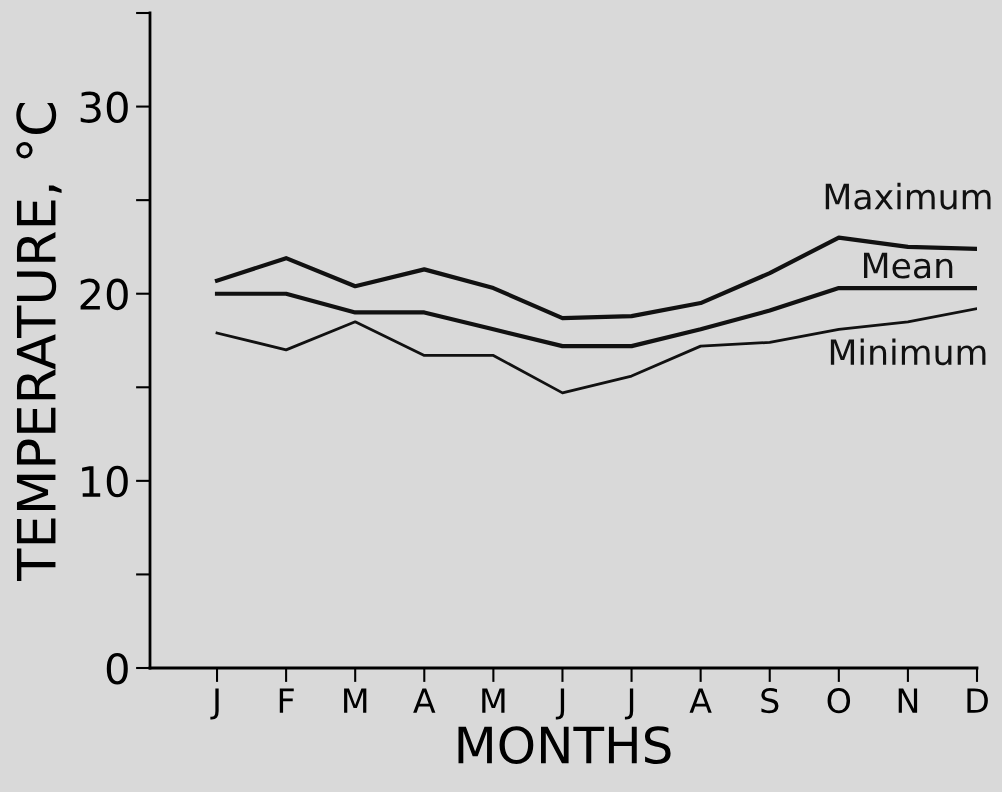 Image resolution: width=1002 pixels, height=792 pixels. Describe the element at coordinates (908, 265) in the screenshot. I see `series-label: Mean` at that location.